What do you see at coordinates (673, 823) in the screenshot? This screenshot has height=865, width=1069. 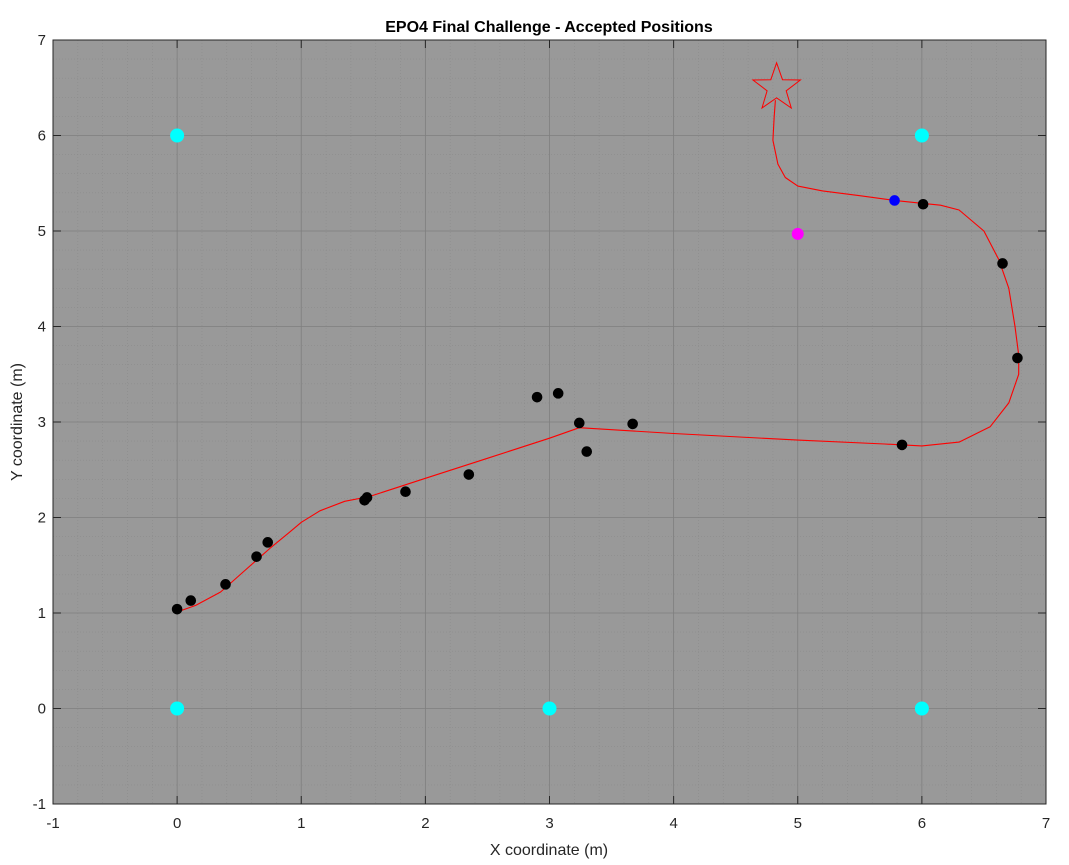 I see `x-tick-label: 4` at bounding box center [673, 823].